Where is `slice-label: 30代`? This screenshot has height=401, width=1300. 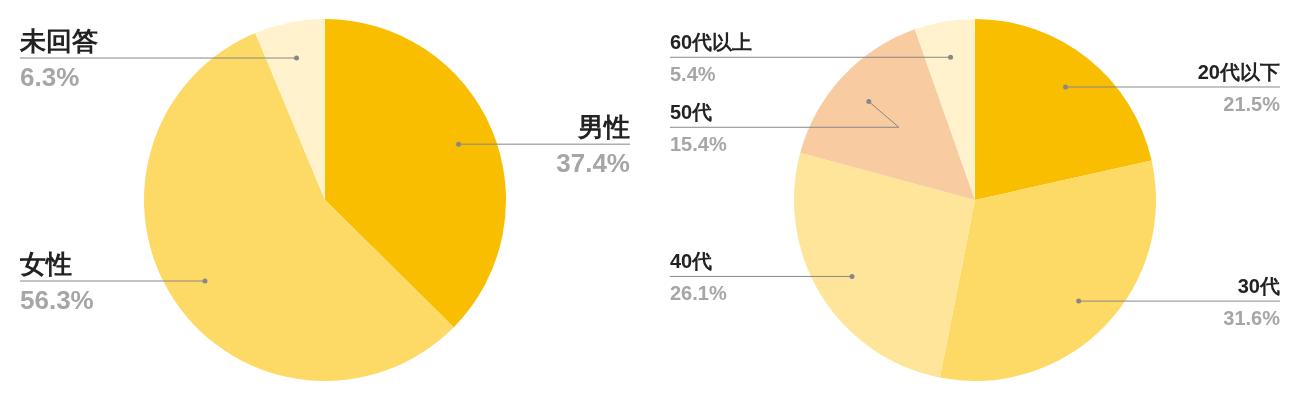 slice-label: 30代 is located at coordinates (1258, 286).